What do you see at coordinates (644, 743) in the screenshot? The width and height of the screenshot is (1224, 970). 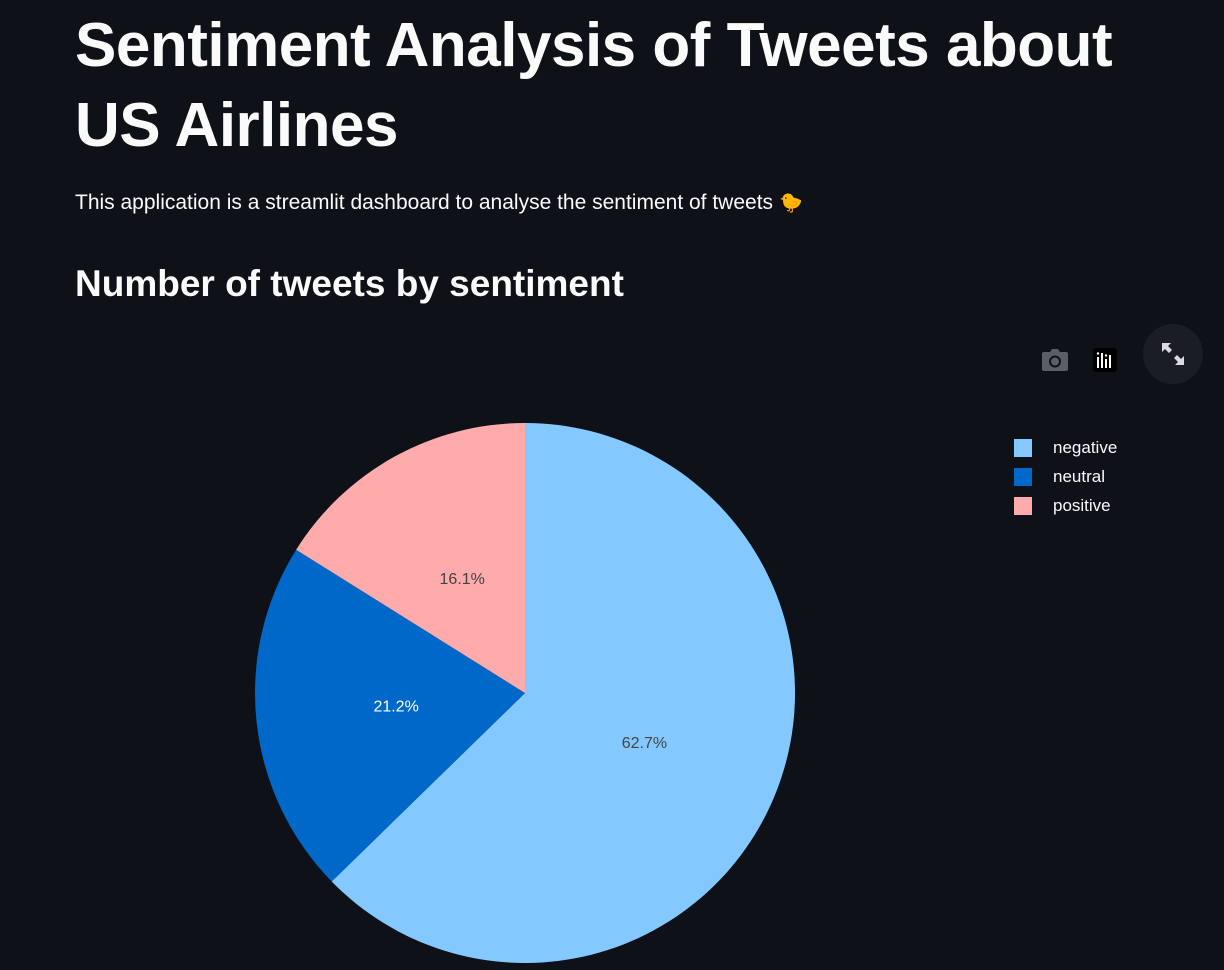 I see `pie-label-negative: 62.7%` at bounding box center [644, 743].